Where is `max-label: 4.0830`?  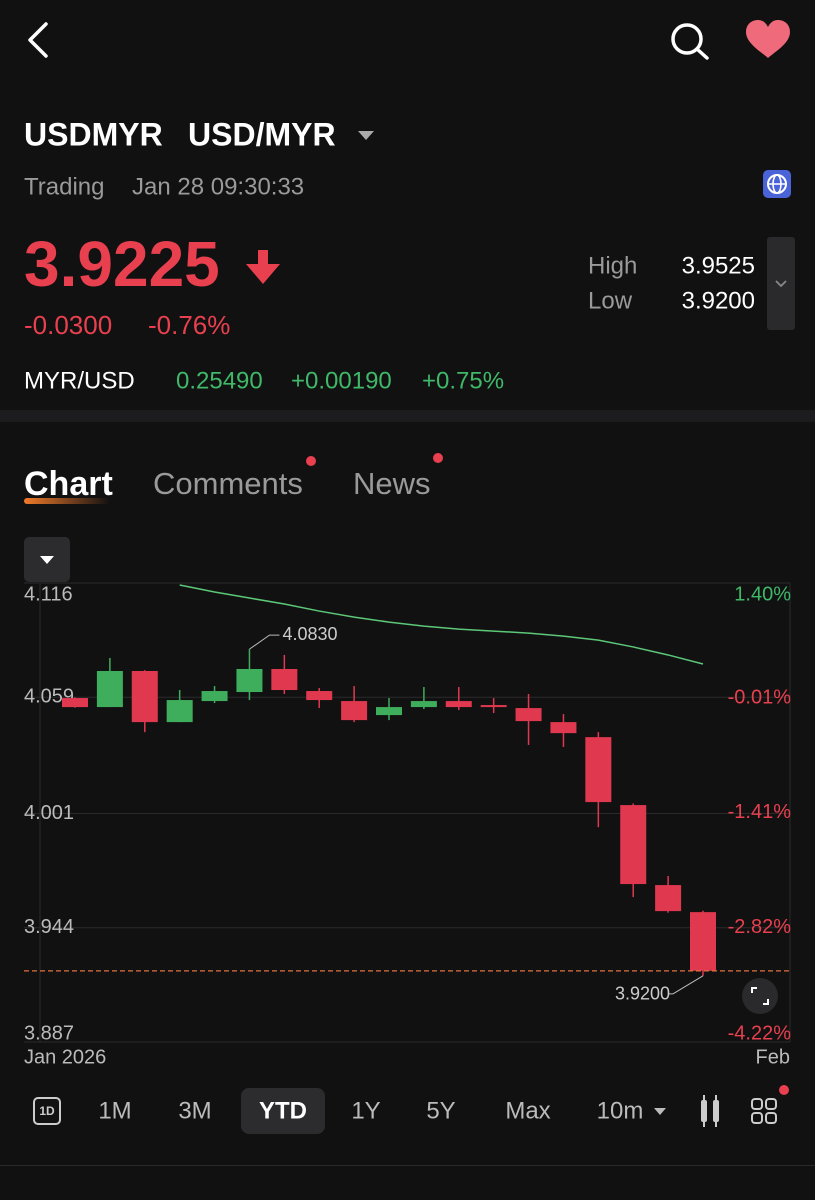 max-label: 4.0830 is located at coordinates (309, 634).